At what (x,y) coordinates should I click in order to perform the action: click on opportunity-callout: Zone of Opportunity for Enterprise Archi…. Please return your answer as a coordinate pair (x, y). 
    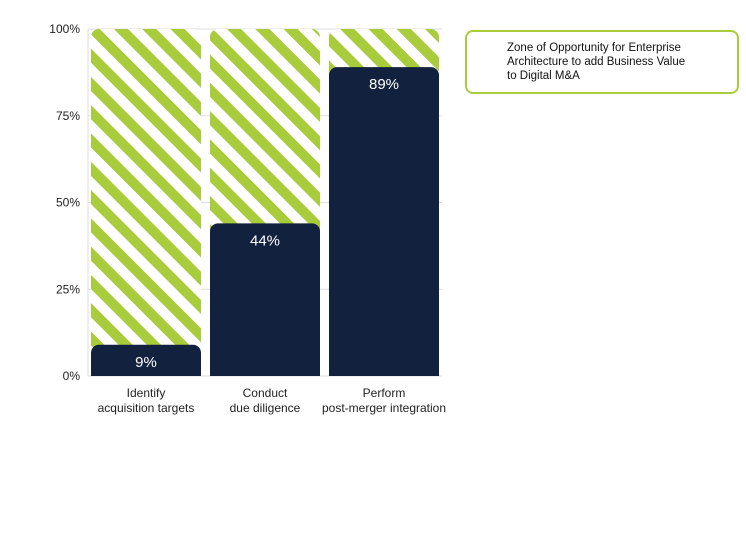
    Looking at the image, I should click on (602, 62).